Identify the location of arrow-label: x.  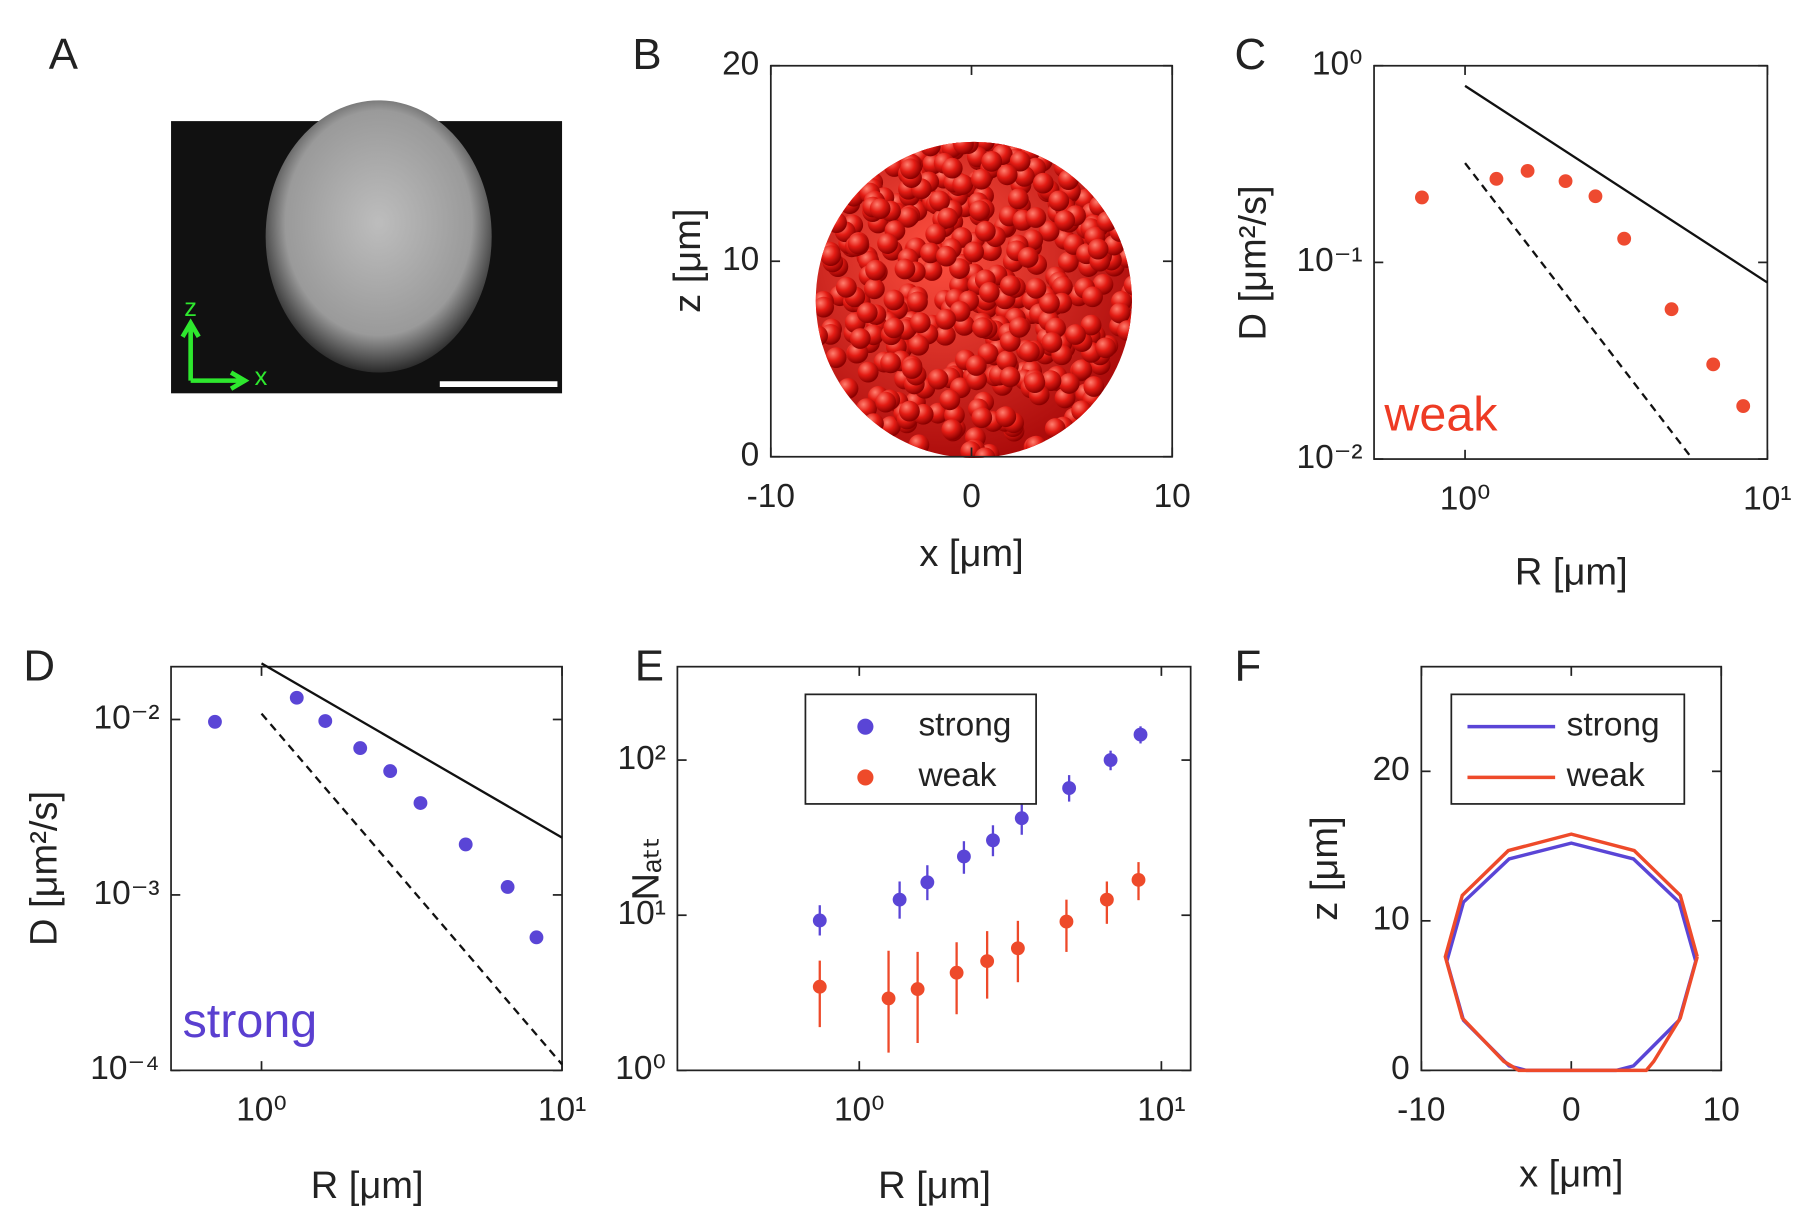
(261, 377).